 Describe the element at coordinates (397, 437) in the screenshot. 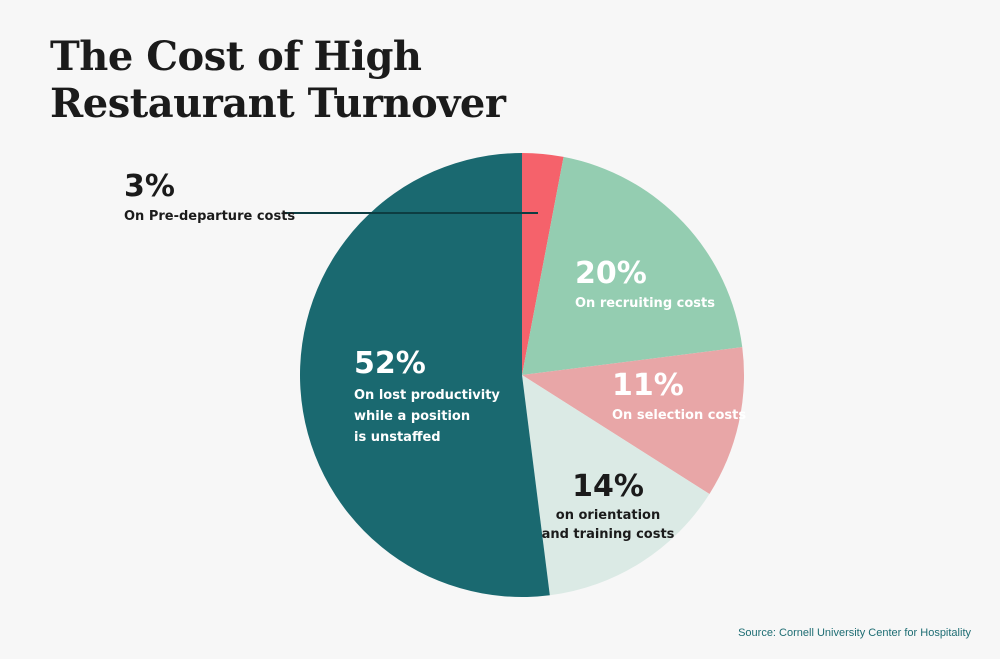

I see `slice-description-lost-productivity: is unstaffed` at that location.